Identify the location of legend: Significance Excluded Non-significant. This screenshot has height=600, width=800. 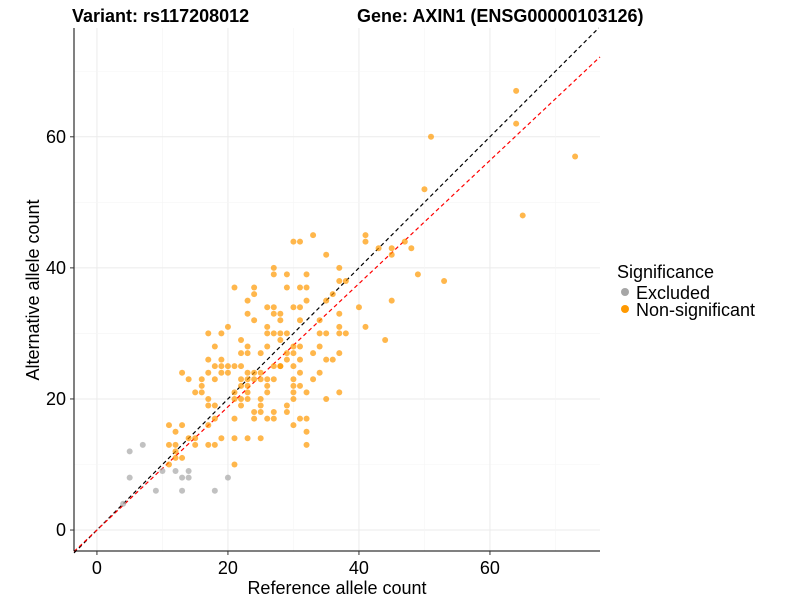
(686, 291).